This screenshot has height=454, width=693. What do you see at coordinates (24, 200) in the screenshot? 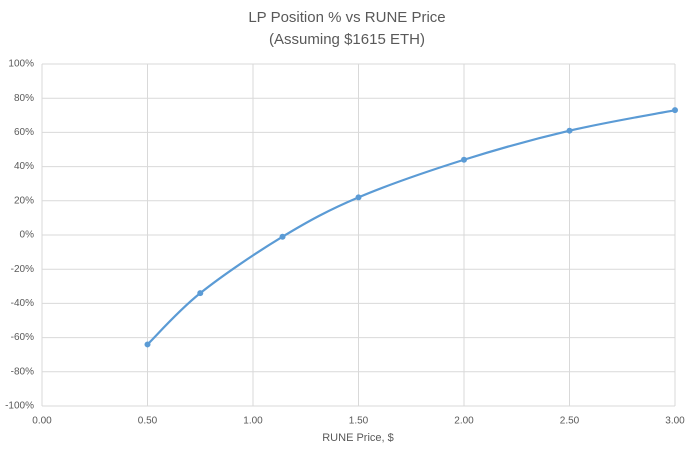
I see `y-tick-label: 20%` at bounding box center [24, 200].